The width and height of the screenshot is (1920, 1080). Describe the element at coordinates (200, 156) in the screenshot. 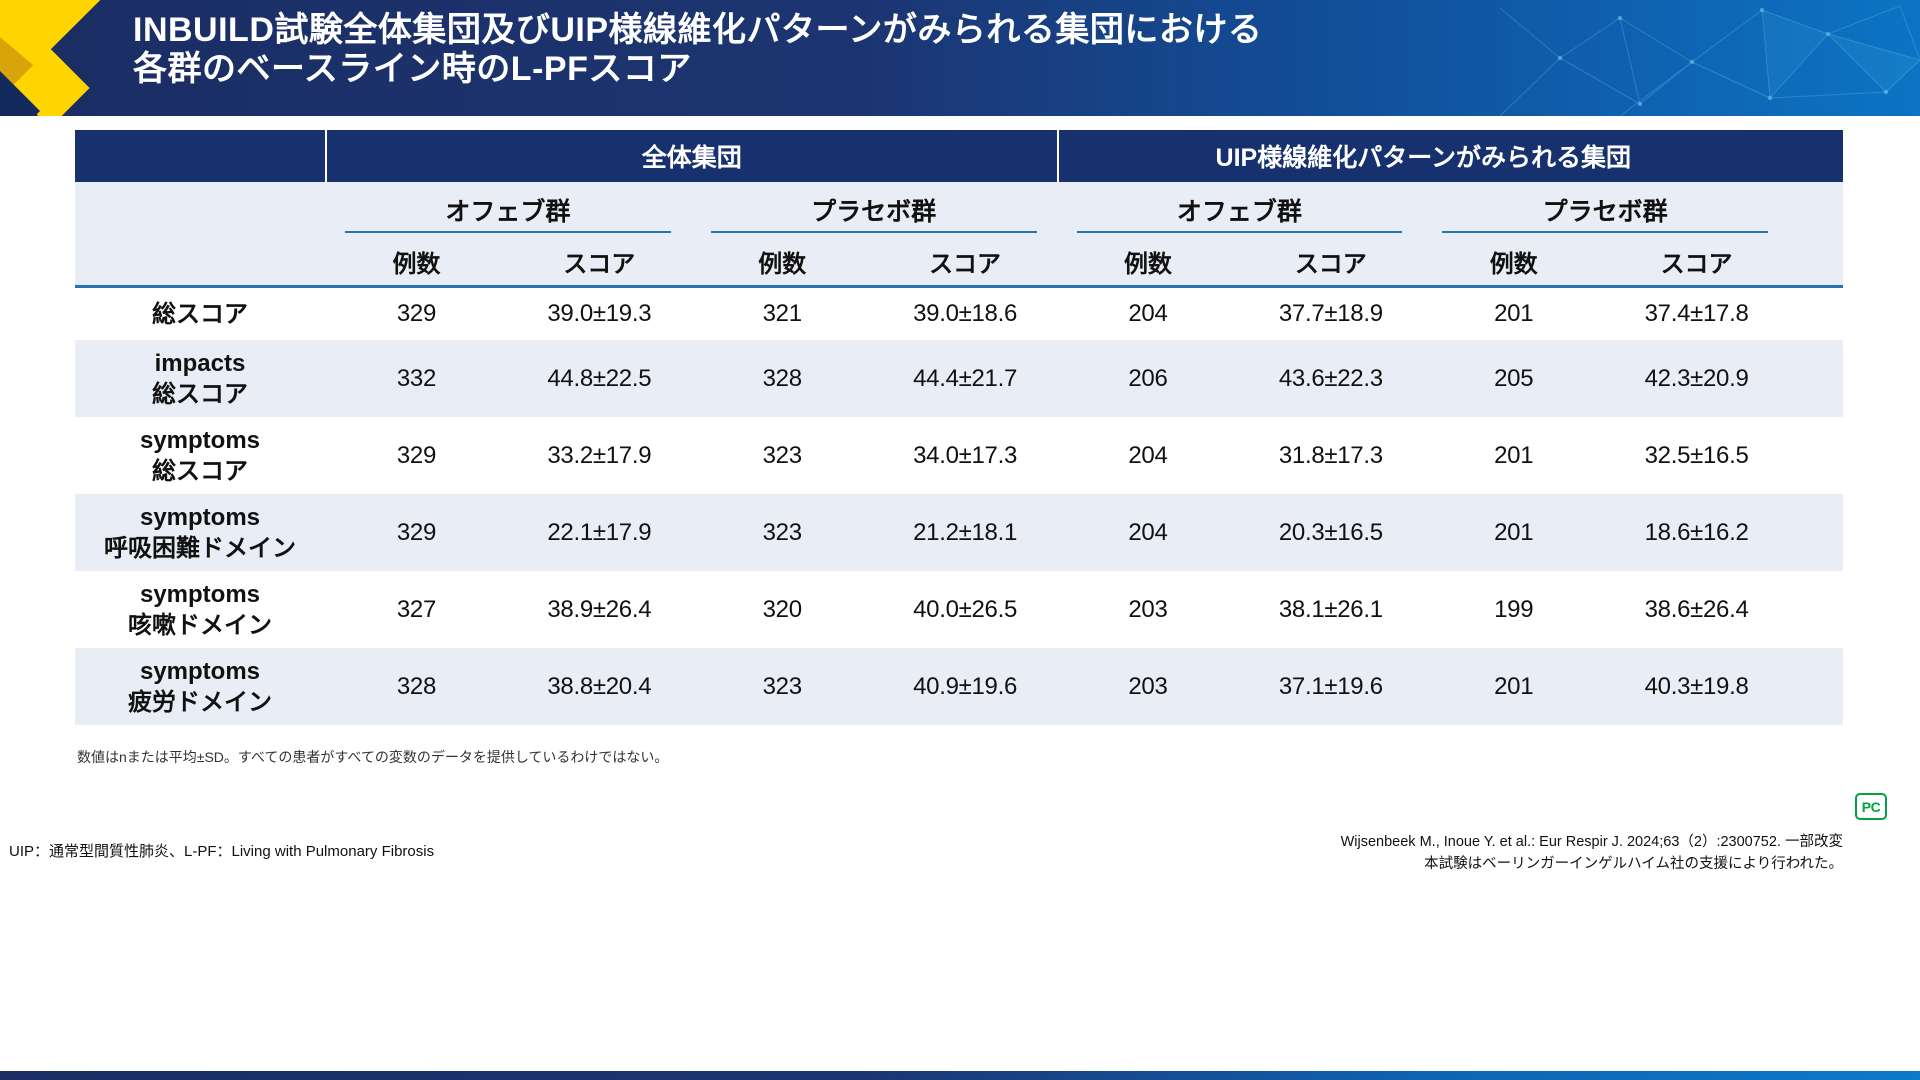

I see `corner-cell` at that location.